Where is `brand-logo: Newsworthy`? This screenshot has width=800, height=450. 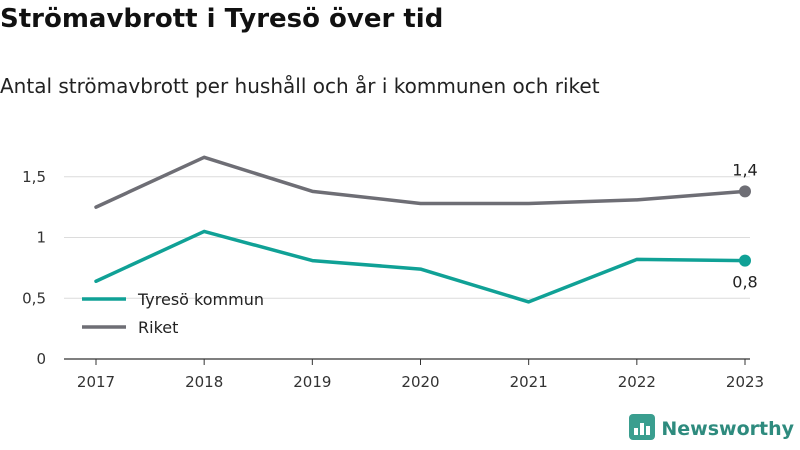
brand-logo: Newsworthy is located at coordinates (711, 429).